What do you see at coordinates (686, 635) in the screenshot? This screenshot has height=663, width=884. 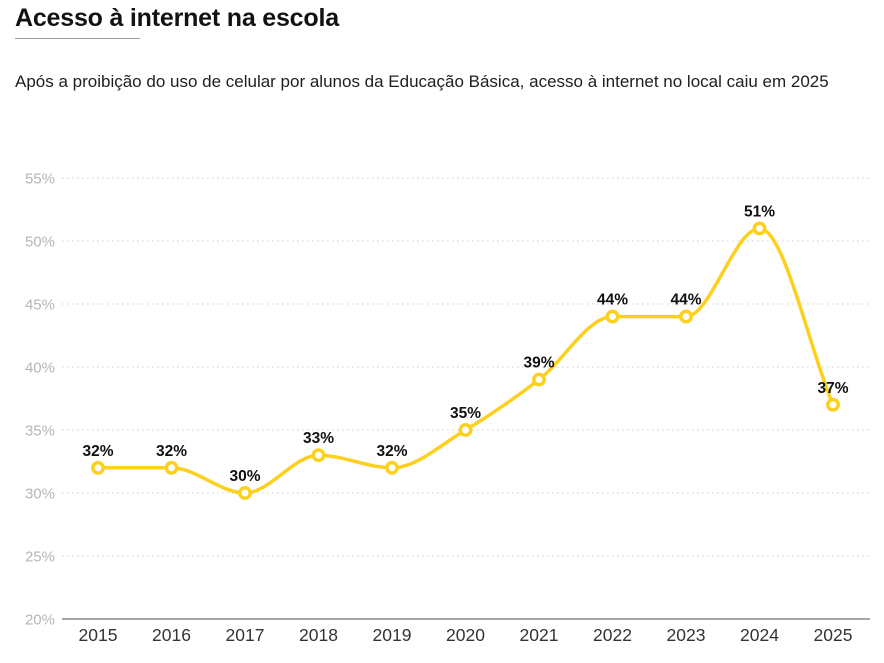 I see `x-axis-label: 2023` at bounding box center [686, 635].